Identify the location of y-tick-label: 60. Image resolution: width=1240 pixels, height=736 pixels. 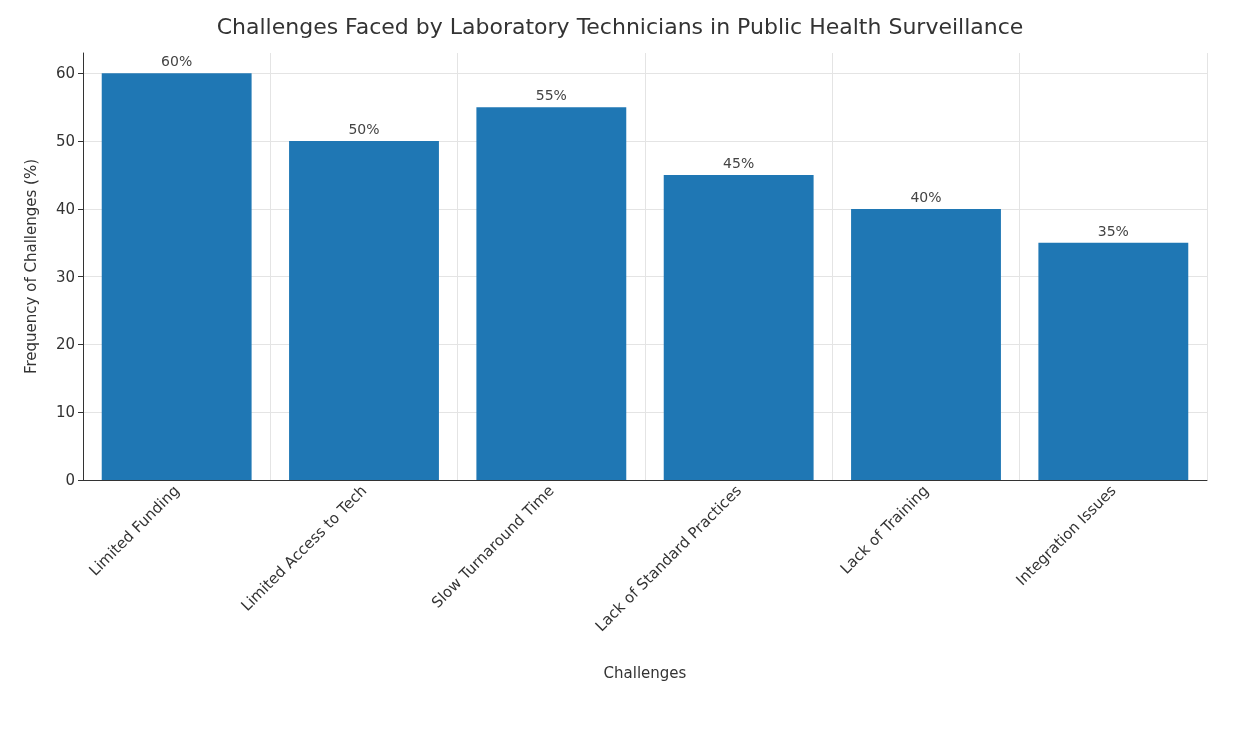
(65, 73).